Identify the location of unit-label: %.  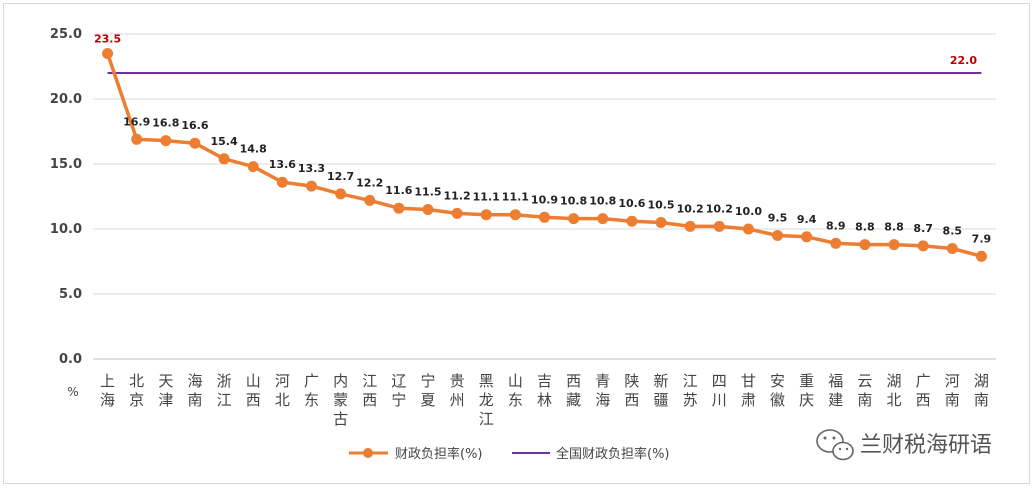
(72, 392).